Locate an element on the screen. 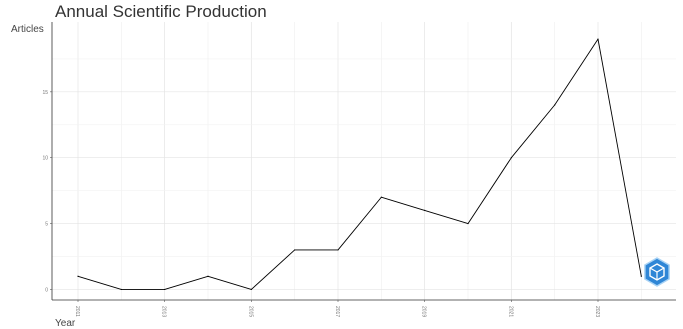 This screenshot has width=683, height=329. x-tick-label: 2015 is located at coordinates (250, 311).